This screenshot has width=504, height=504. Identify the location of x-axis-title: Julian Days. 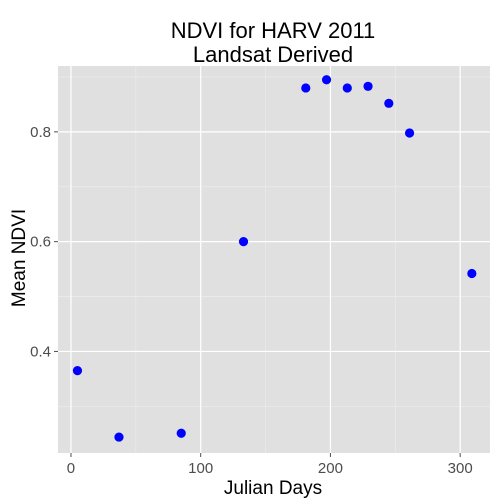
(273, 488).